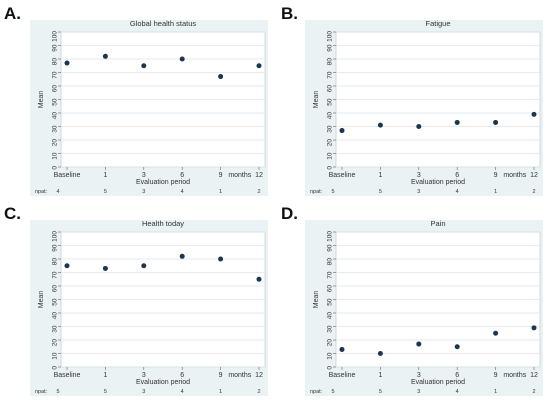 The width and height of the screenshot is (550, 400). What do you see at coordinates (12, 213) in the screenshot?
I see `panel-letter: C.` at bounding box center [12, 213].